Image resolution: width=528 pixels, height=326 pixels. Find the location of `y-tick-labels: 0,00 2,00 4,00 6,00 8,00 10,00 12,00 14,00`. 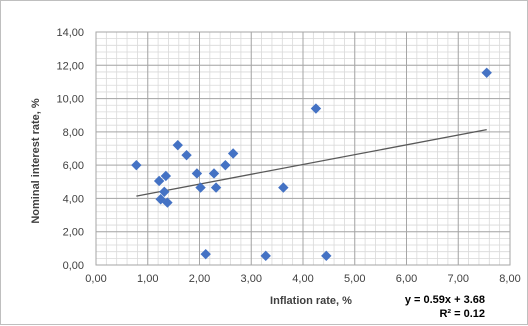

y-tick-labels: 0,00 2,00 4,00 6,00 8,00 10,00 12,00 14,00 is located at coordinates (70, 149).